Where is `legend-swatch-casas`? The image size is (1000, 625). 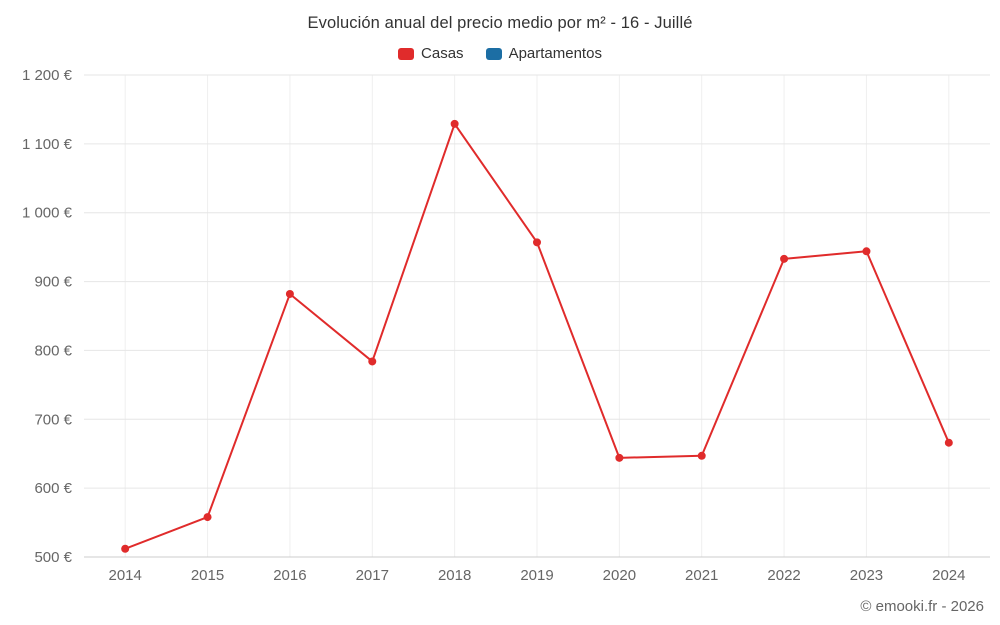
legend-swatch-casas is located at coordinates (406, 53).